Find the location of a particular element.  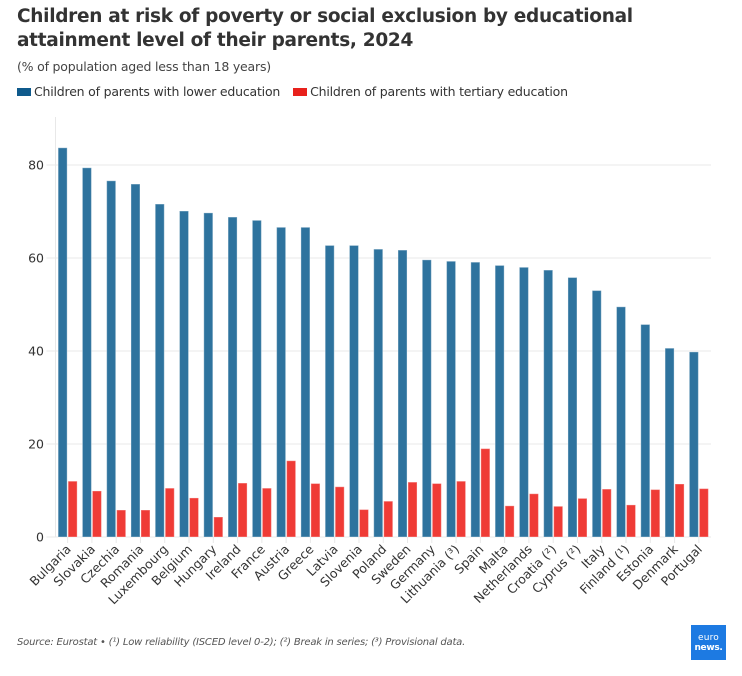

logo-line-2: news. is located at coordinates (708, 647).